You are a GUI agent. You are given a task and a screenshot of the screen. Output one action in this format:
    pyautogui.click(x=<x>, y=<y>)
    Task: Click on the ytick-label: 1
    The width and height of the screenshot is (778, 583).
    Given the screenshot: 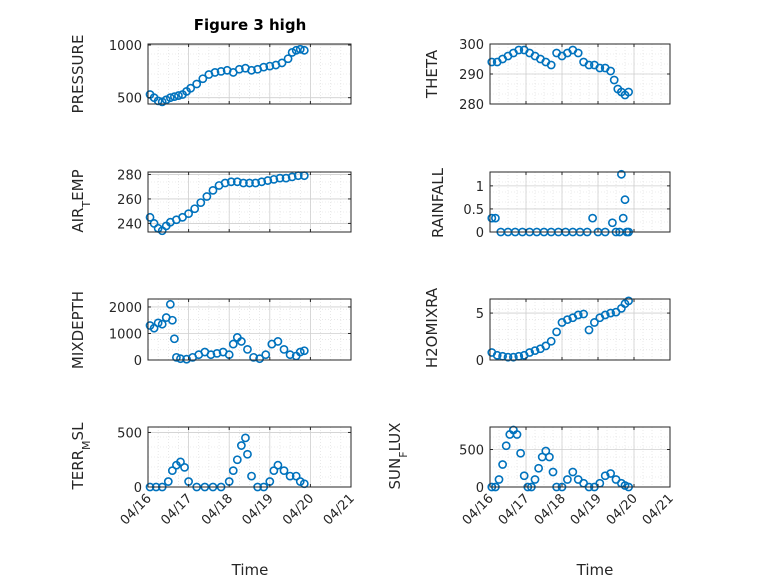 What is the action you would take?
    pyautogui.click(x=480, y=187)
    